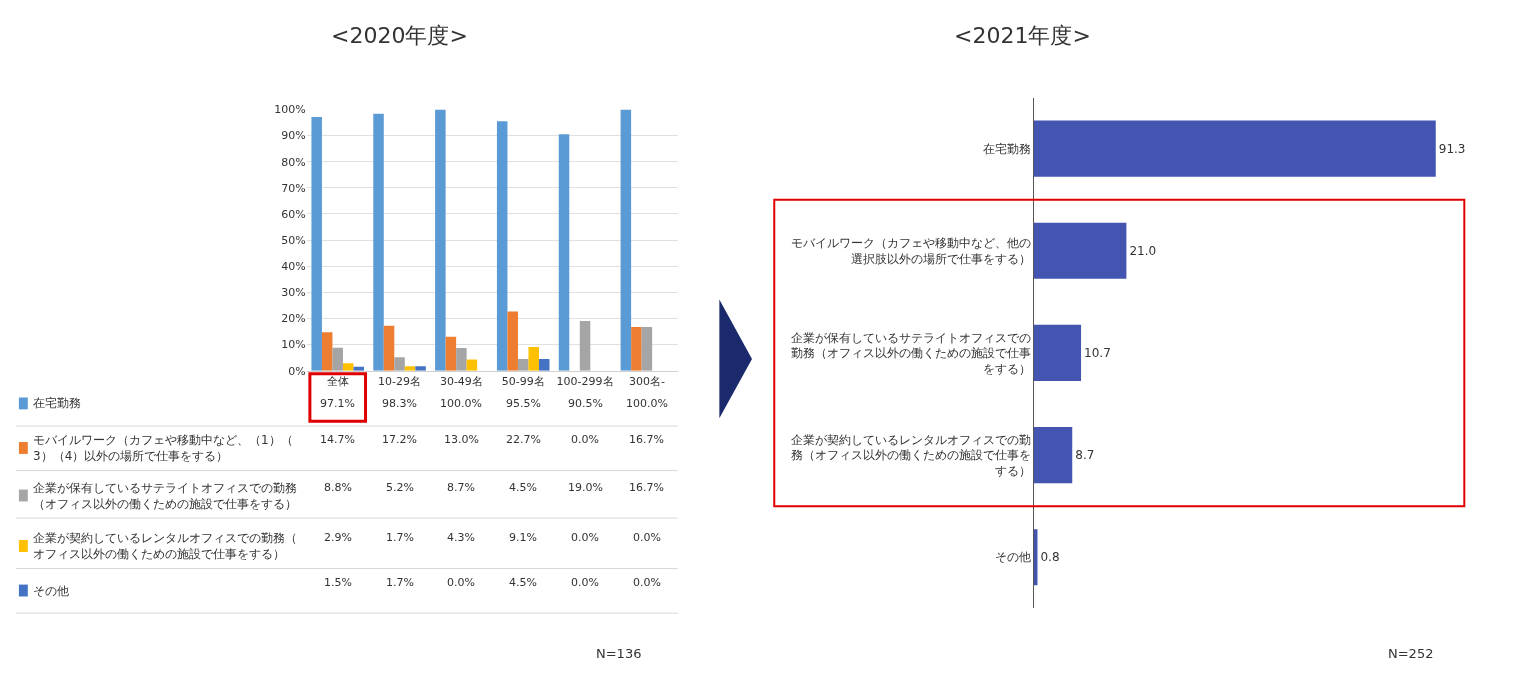 The height and width of the screenshot is (674, 1514). I want to click on y-tick-label: 10%, so click(293, 345).